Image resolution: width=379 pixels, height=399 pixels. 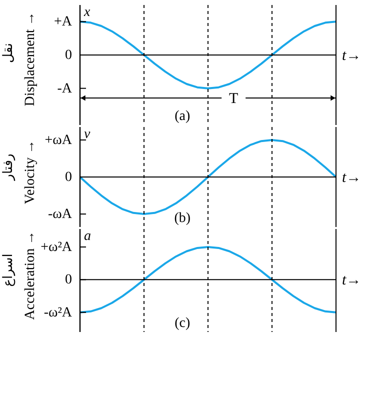 What do you see at coordinates (87, 12) in the screenshot?
I see `text: x` at bounding box center [87, 12].